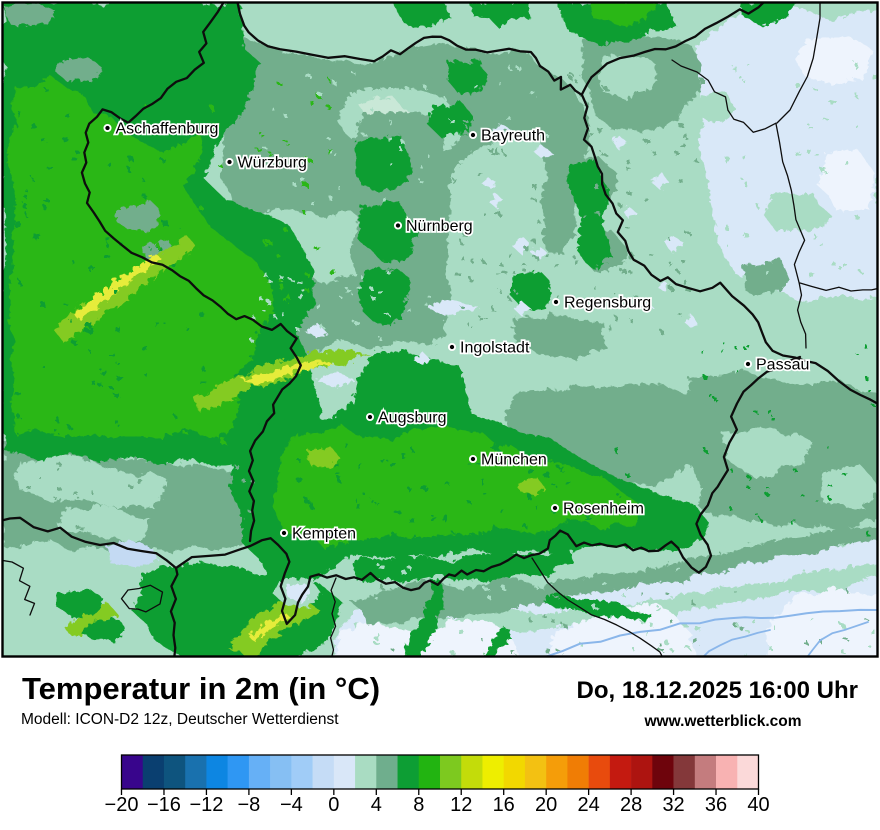  What do you see at coordinates (206, 805) in the screenshot?
I see `svg-text: −12` at bounding box center [206, 805].